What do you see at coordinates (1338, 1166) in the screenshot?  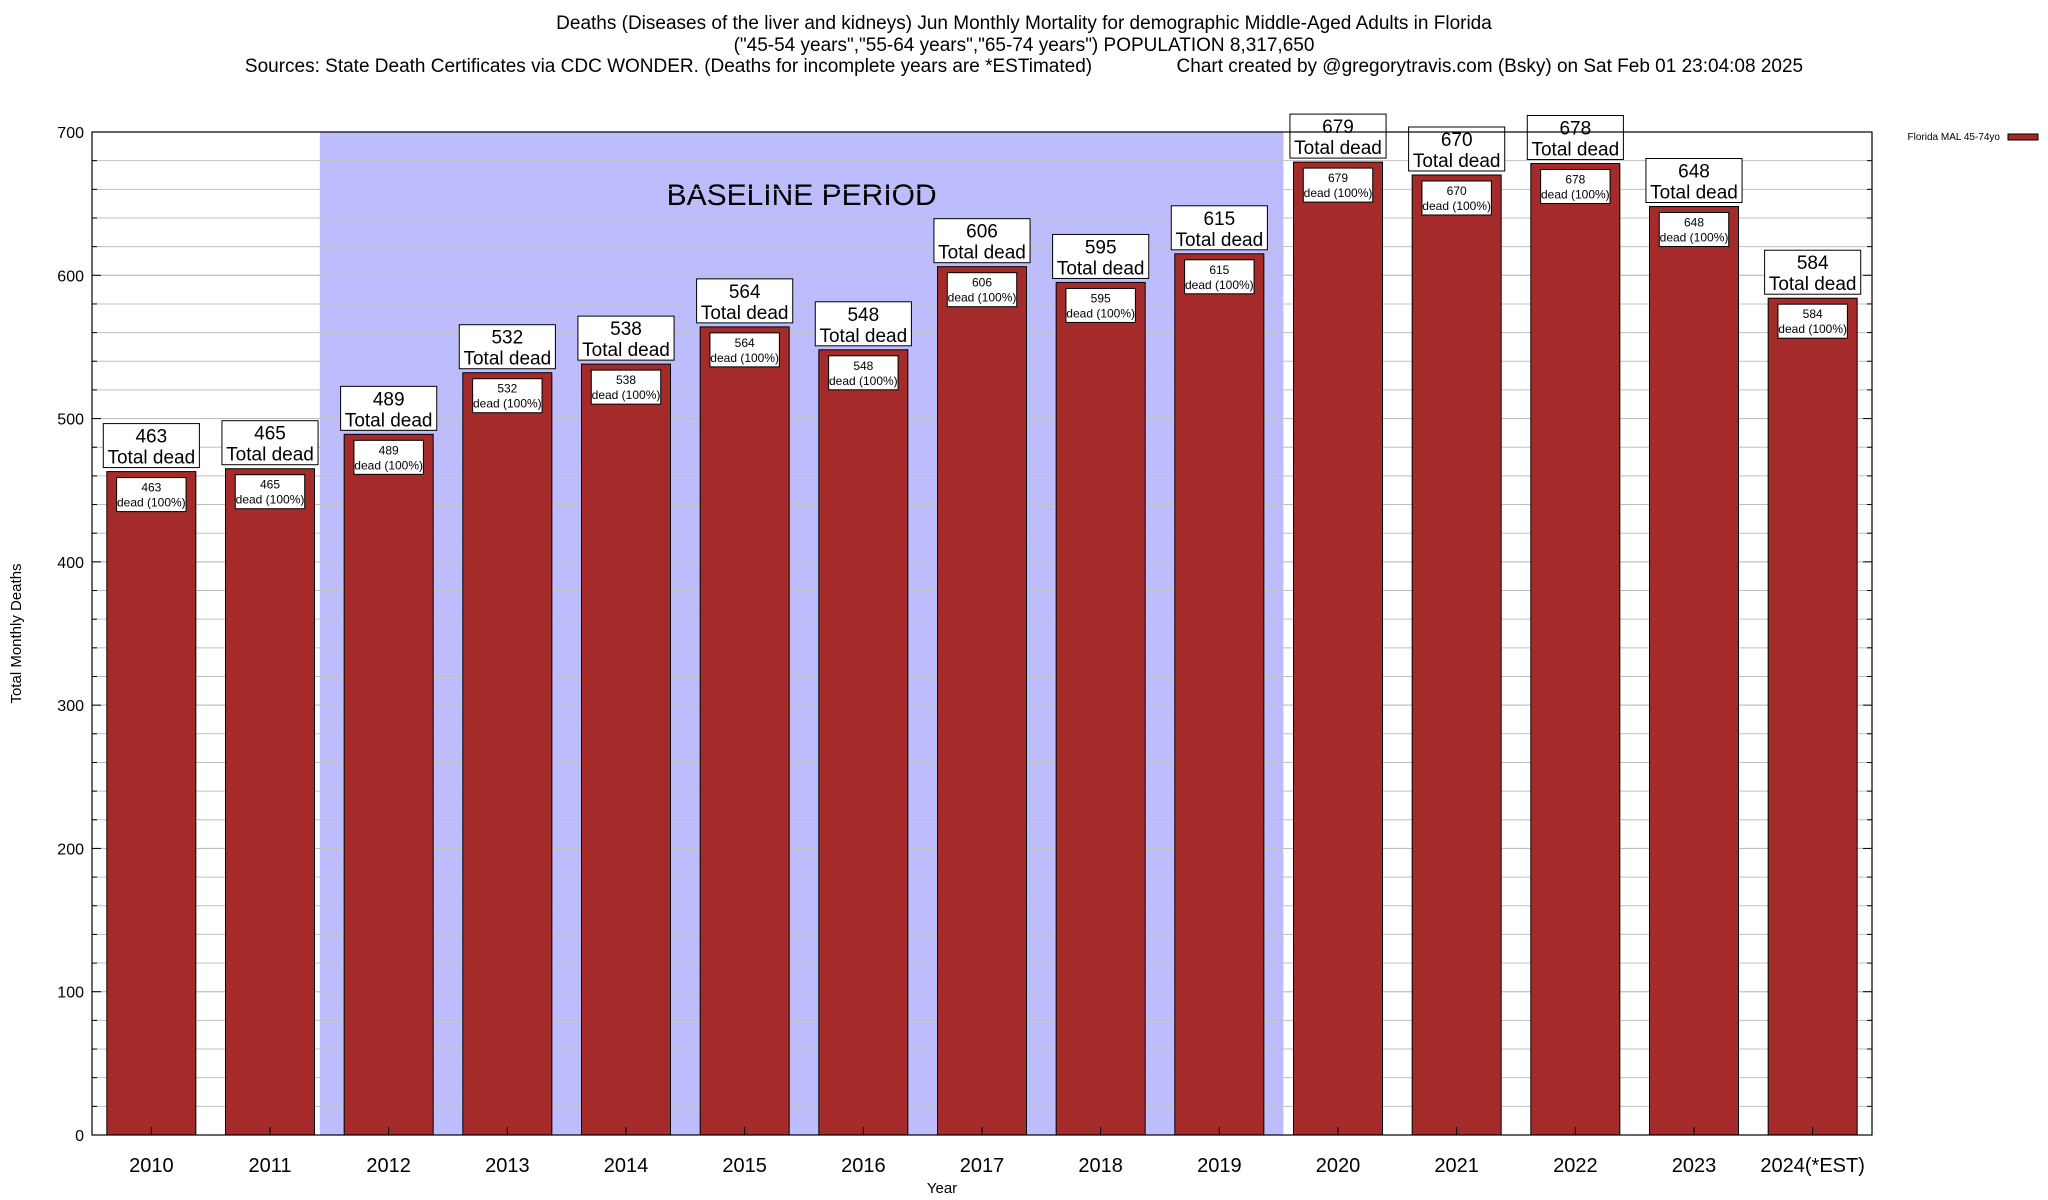 I see `x-tick-label: 2020` at bounding box center [1338, 1166].